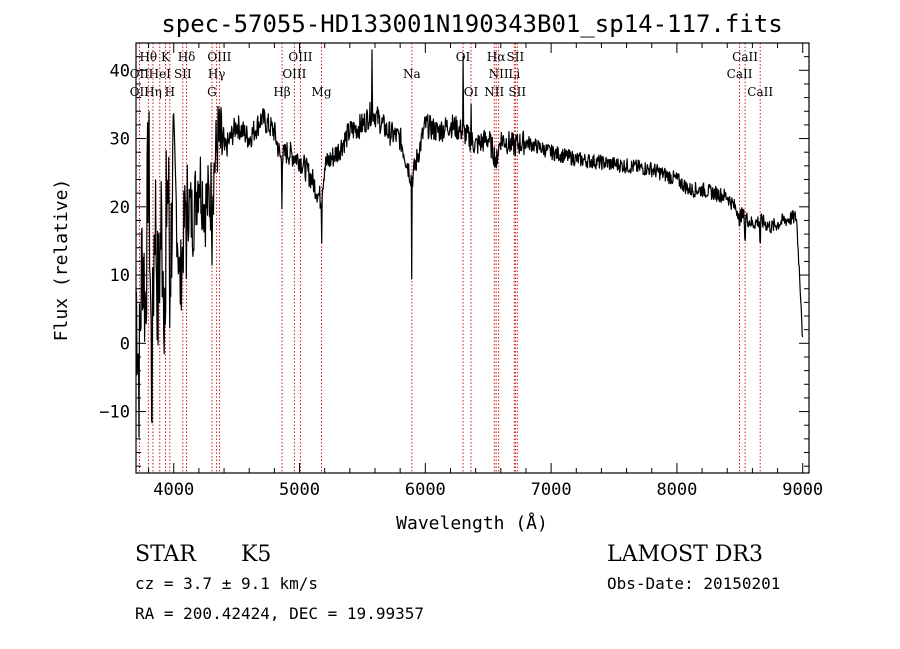 The image size is (900, 649). What do you see at coordinates (120, 140) in the screenshot?
I see `y-tick-label-4: 30` at bounding box center [120, 140].